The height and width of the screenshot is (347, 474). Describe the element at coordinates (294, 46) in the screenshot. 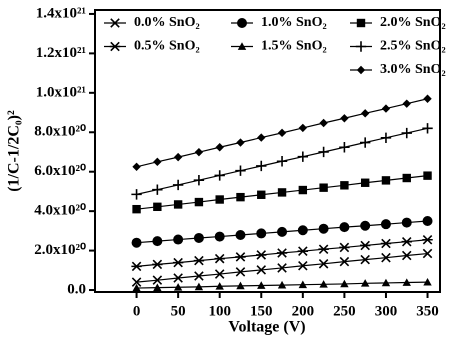

I see `legend-label: 1.5% SnO₂` at that location.